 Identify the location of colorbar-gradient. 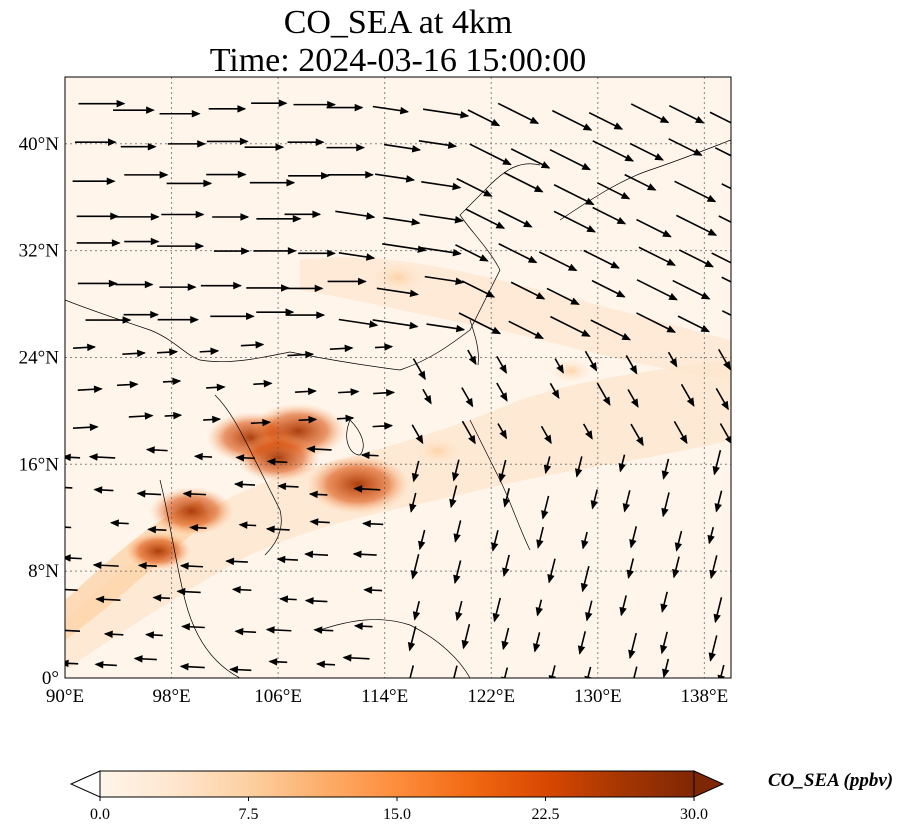
(397, 784).